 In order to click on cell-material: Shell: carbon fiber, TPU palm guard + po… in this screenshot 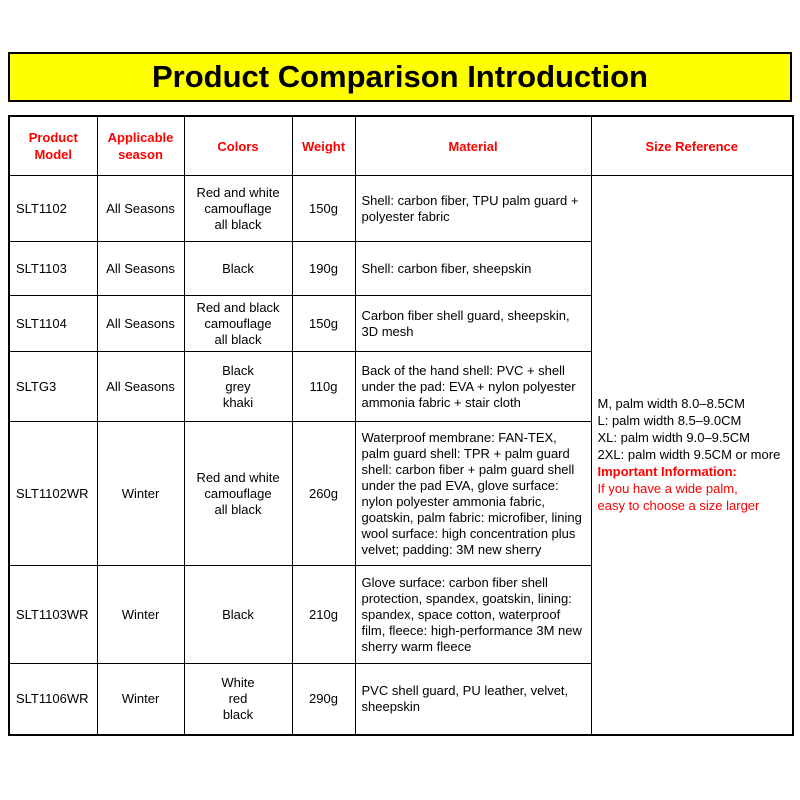, I will do `click(473, 208)`.